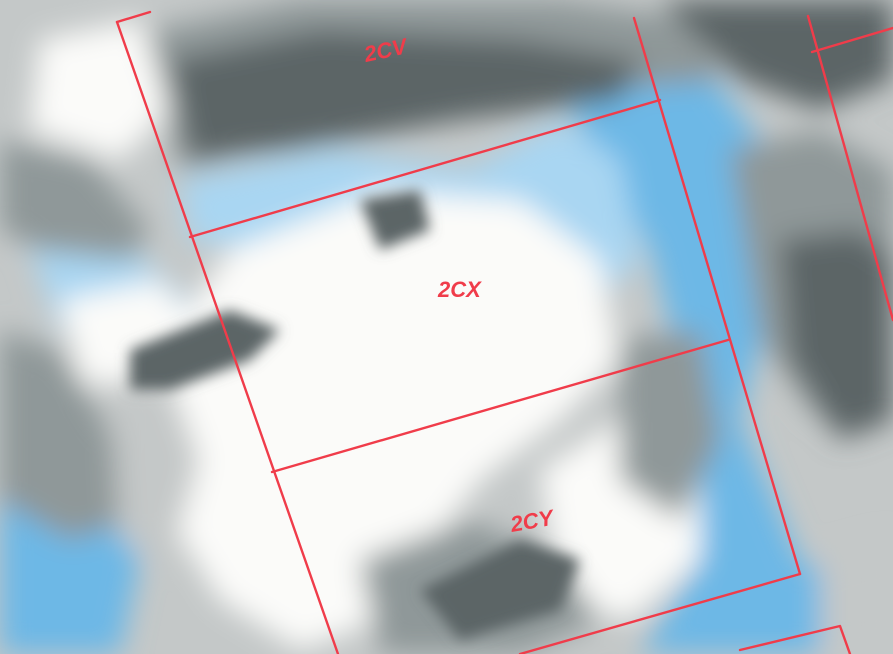 This screenshot has height=654, width=893. What do you see at coordinates (849, 168) in the screenshot?
I see `parcel-boundary-far-east` at bounding box center [849, 168].